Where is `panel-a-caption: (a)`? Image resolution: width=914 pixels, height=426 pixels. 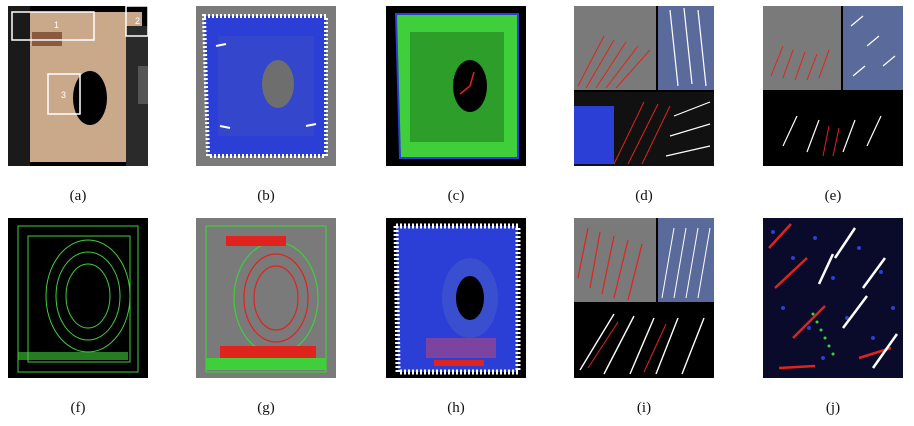 panel-a-caption: (a) is located at coordinates (78, 196).